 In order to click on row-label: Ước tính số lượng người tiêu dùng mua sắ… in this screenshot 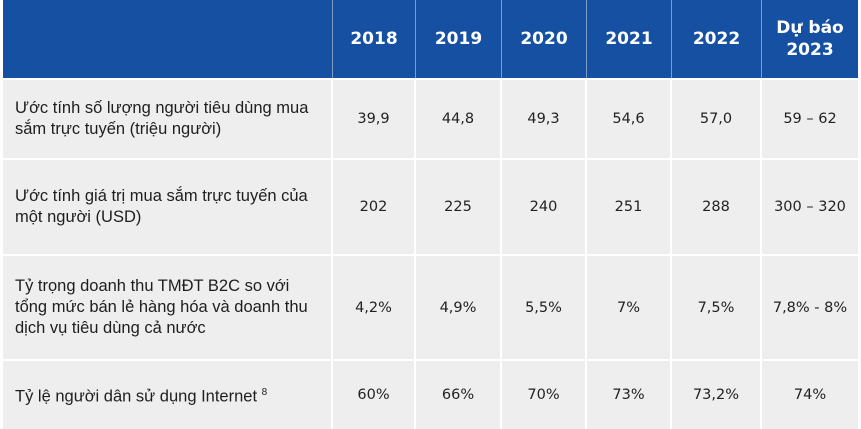, I will do `click(168, 118)`.